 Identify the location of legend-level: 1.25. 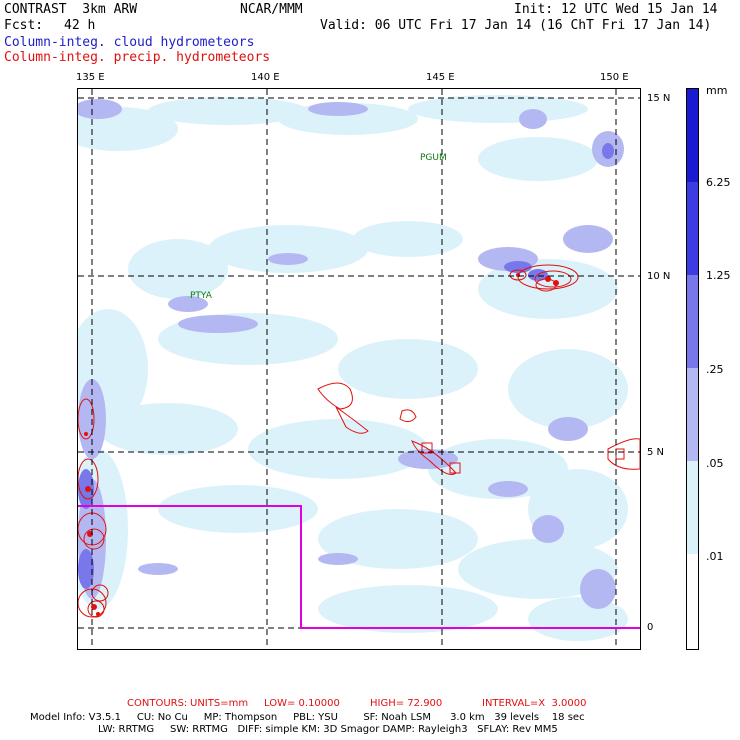
(718, 275).